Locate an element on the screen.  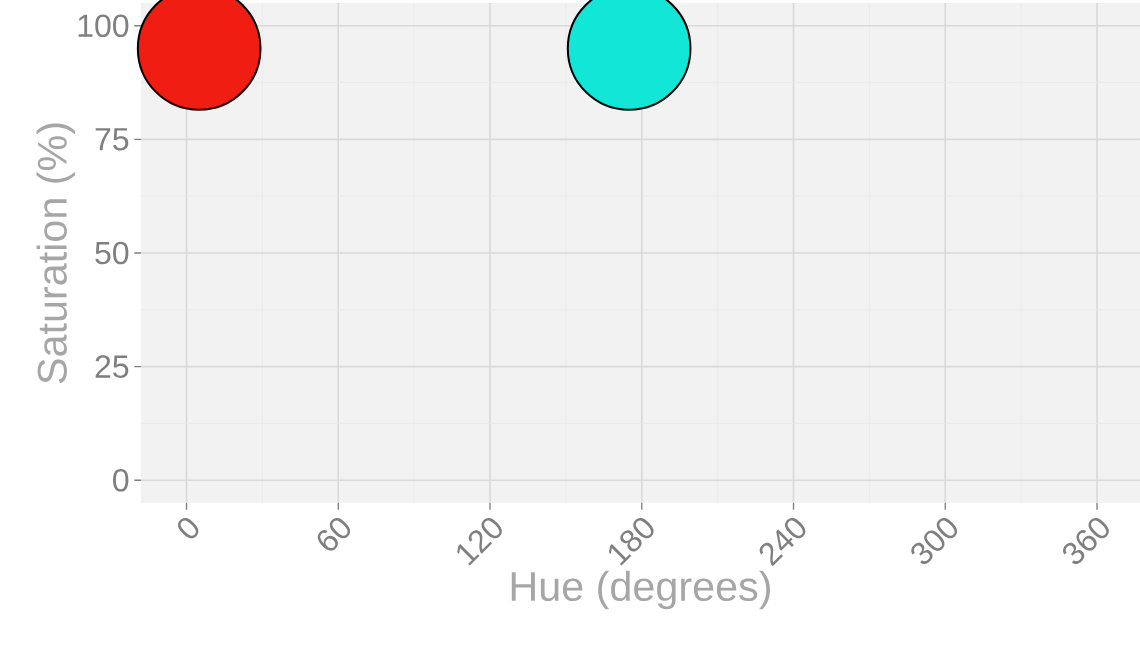
x-tick-label: 0 is located at coordinates (188, 528).